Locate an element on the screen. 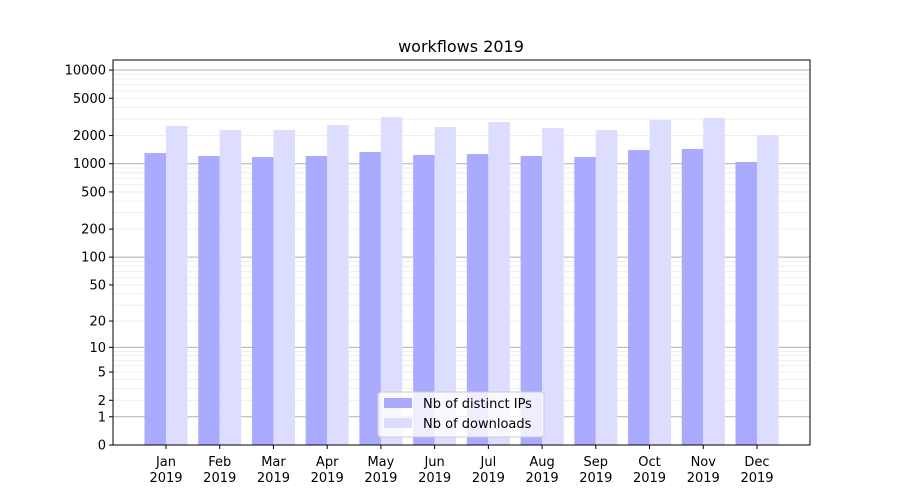  x-tick-label: Apr 2019 is located at coordinates (327, 470).